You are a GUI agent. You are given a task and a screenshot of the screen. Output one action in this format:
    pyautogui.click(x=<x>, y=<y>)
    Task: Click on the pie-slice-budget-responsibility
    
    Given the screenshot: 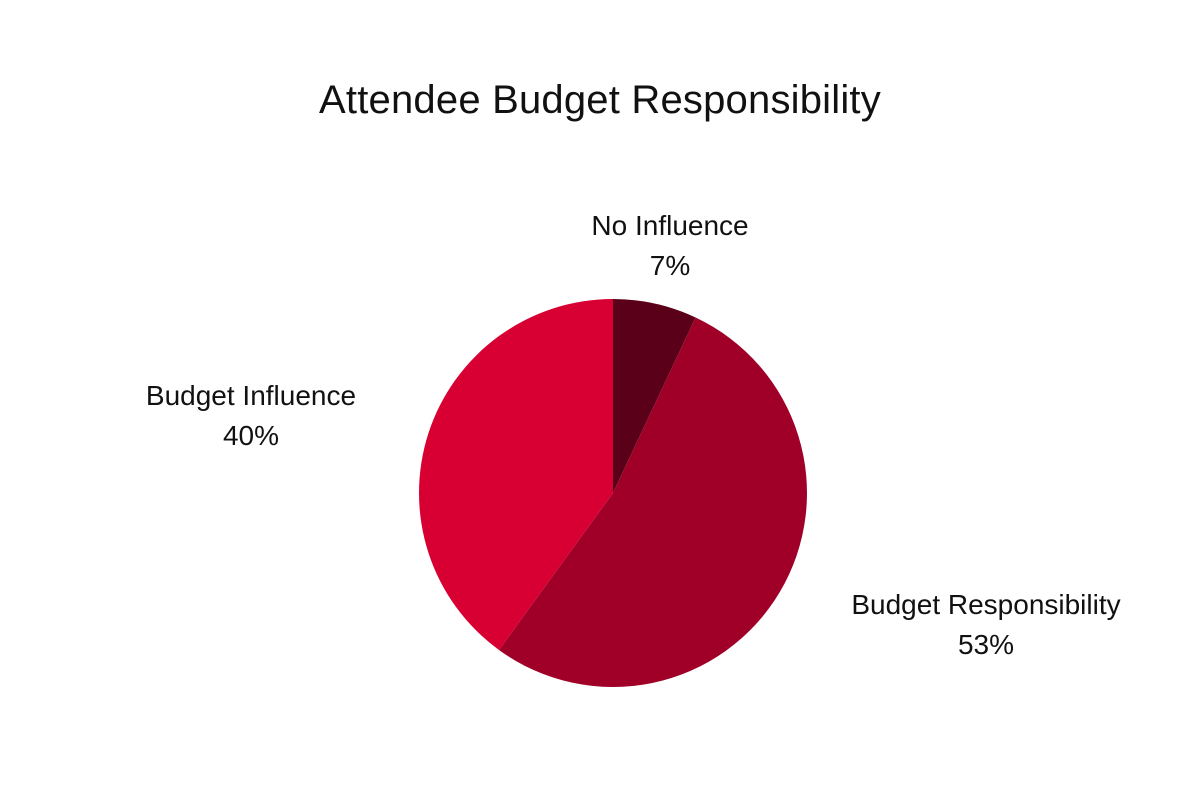 What is the action you would take?
    pyautogui.click(x=652, y=502)
    